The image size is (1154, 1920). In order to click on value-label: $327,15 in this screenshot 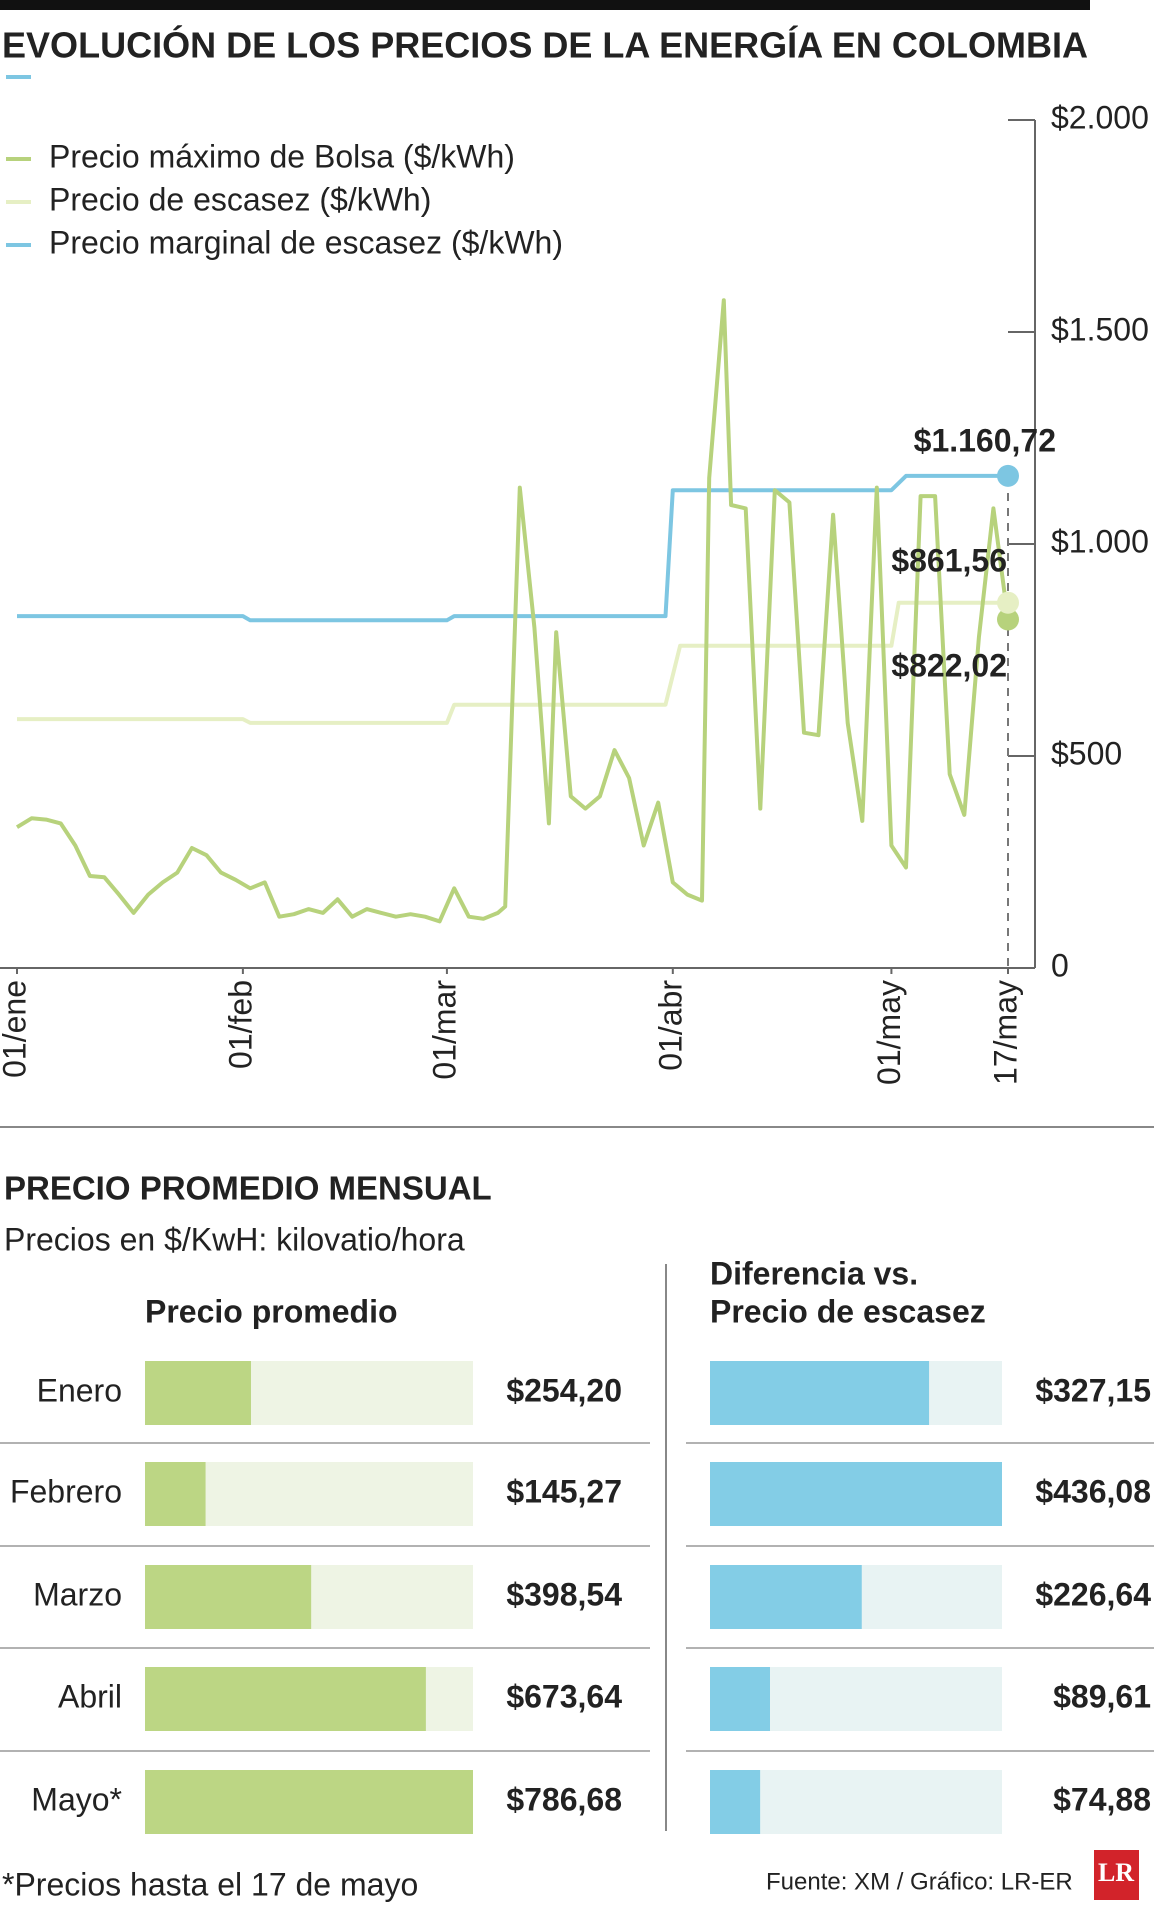, I will do `click(1093, 1390)`.